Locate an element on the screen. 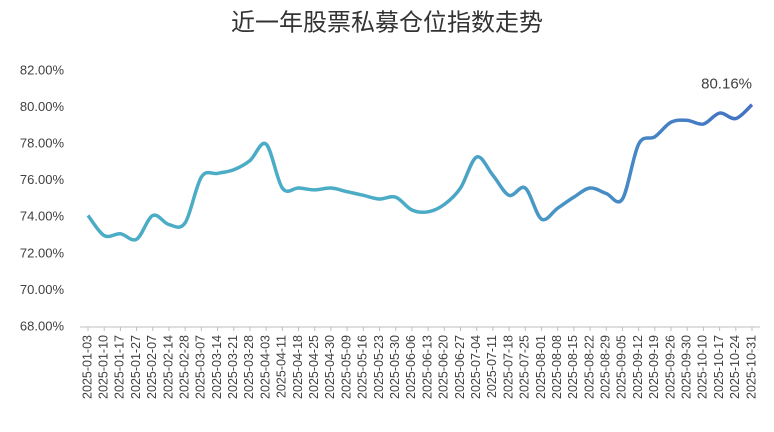  x-tick-label: 2025-04-03 is located at coordinates (265, 367).